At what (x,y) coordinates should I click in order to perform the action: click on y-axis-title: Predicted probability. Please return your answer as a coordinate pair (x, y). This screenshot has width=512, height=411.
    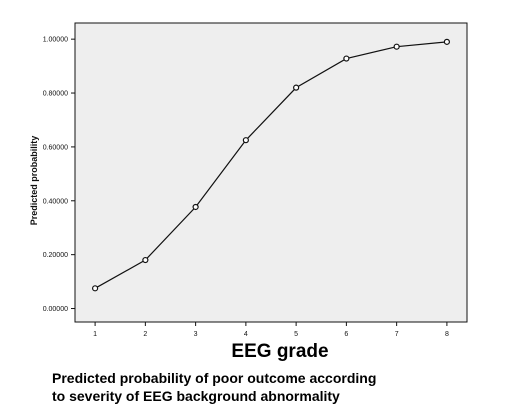
    Looking at the image, I should click on (34, 181).